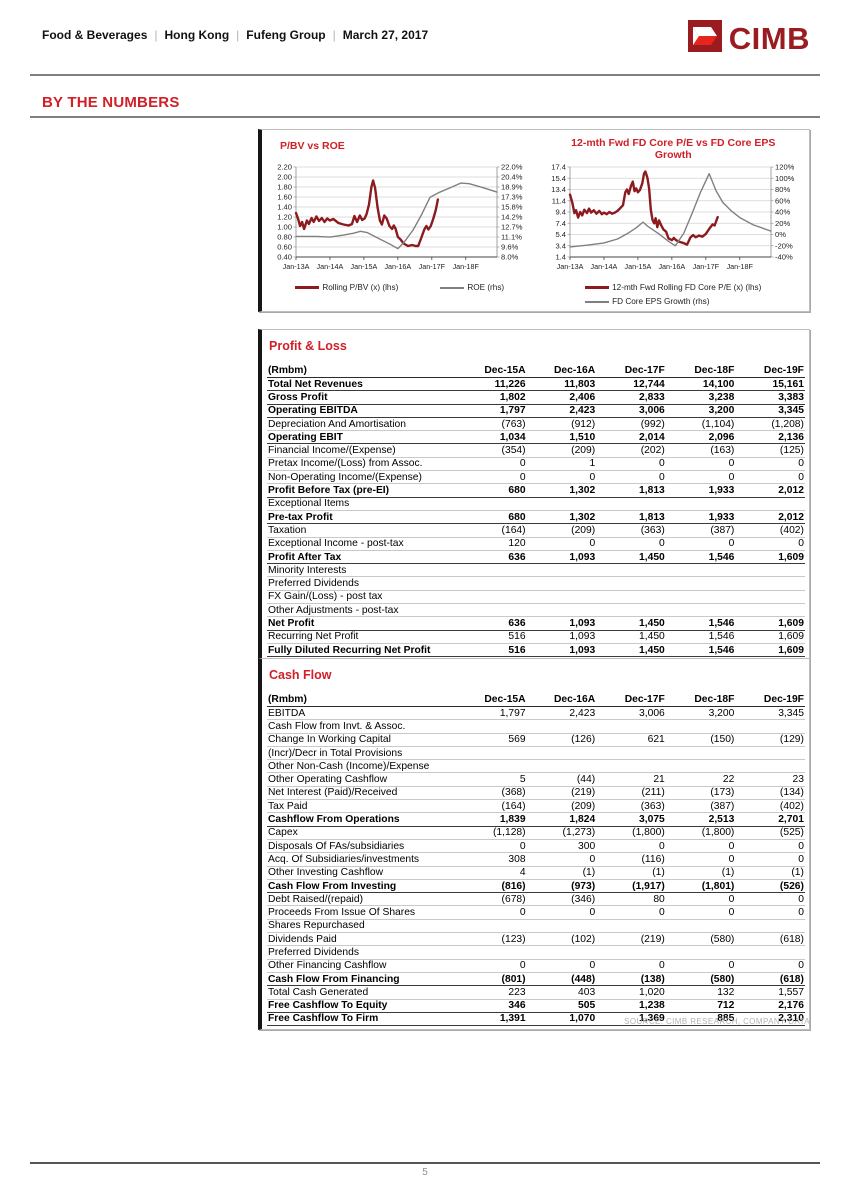 This screenshot has height=1201, width=850. What do you see at coordinates (513, 979) in the screenshot?
I see `cell-value: (801)` at bounding box center [513, 979].